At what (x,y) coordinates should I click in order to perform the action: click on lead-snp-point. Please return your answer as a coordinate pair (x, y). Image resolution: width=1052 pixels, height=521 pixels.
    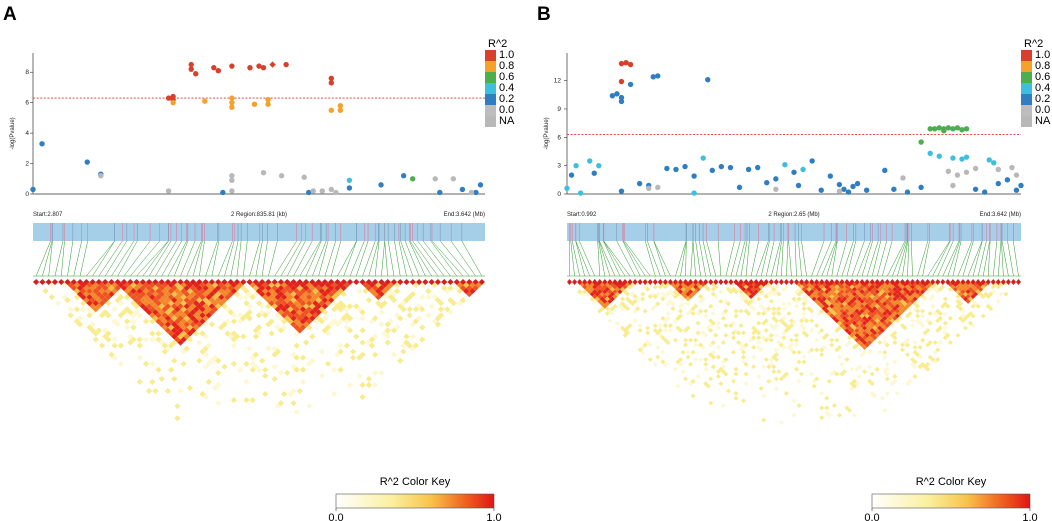
    Looking at the image, I should click on (272, 64).